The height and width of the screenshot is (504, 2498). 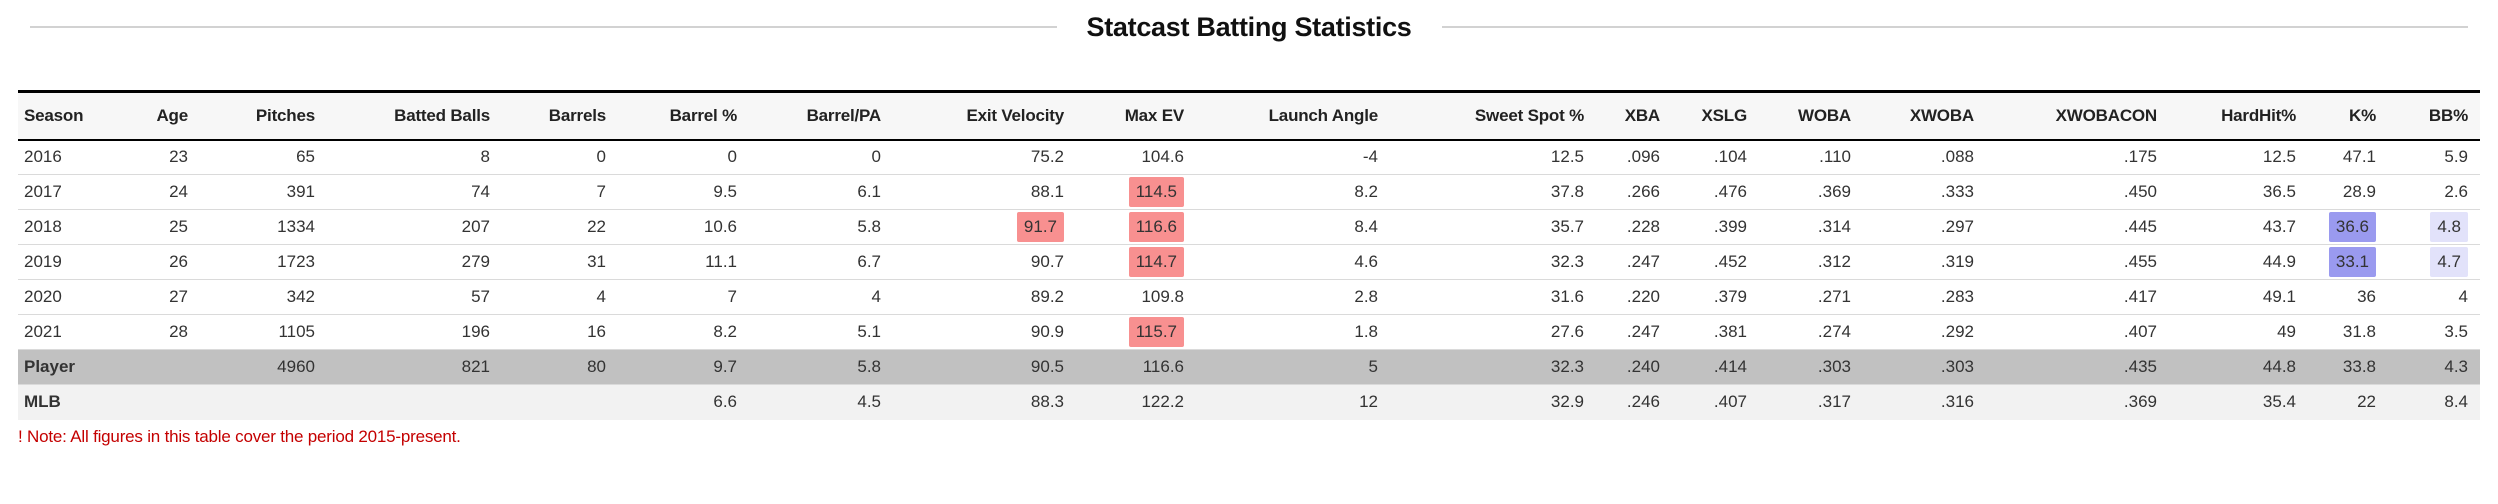 What do you see at coordinates (1567, 226) in the screenshot?
I see `table-cell: 35.7` at bounding box center [1567, 226].